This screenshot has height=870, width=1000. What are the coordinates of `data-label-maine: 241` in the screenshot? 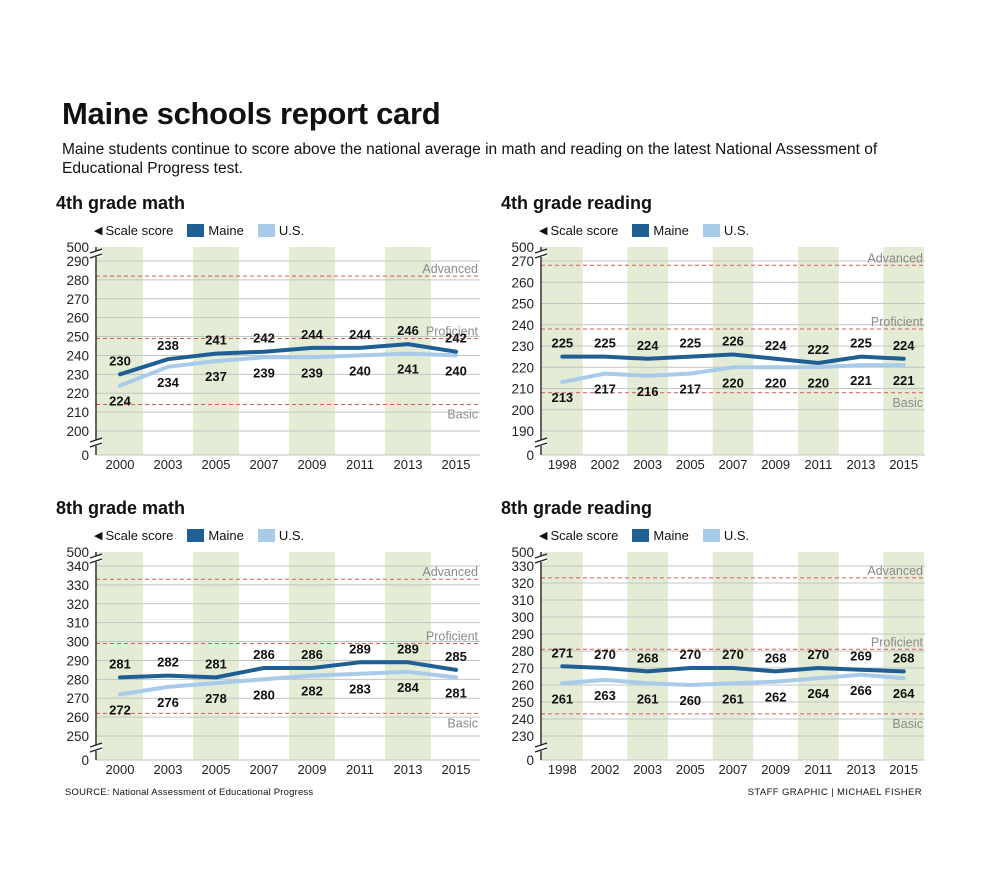 It's located at (216, 340).